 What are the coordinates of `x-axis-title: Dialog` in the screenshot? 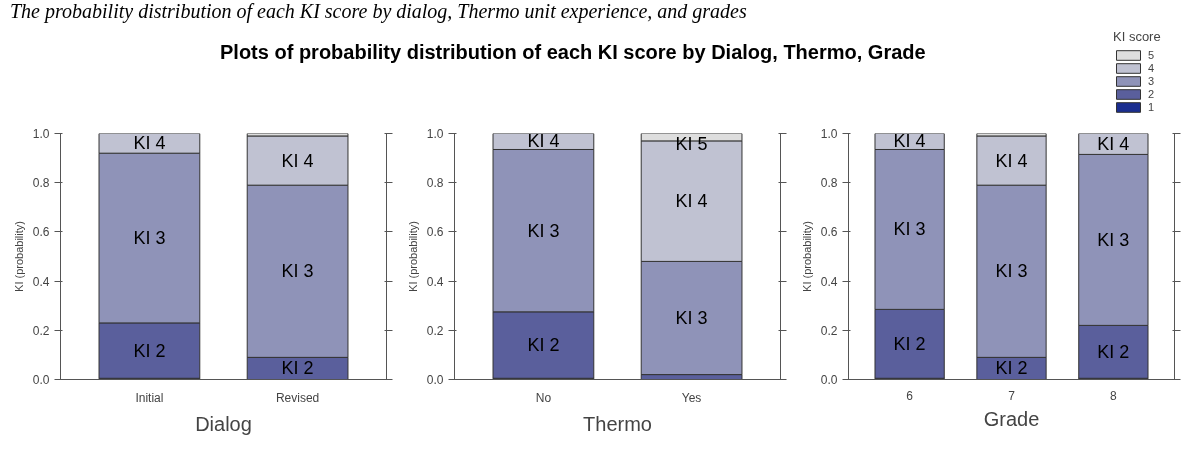 It's located at (223, 423).